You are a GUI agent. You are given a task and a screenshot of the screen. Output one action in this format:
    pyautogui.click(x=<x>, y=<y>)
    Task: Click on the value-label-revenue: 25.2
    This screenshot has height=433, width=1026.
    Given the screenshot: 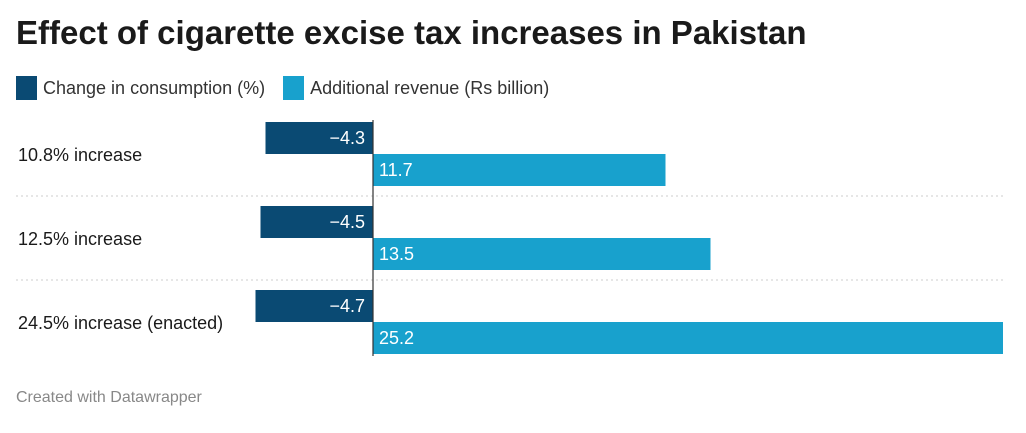 What is the action you would take?
    pyautogui.click(x=396, y=338)
    